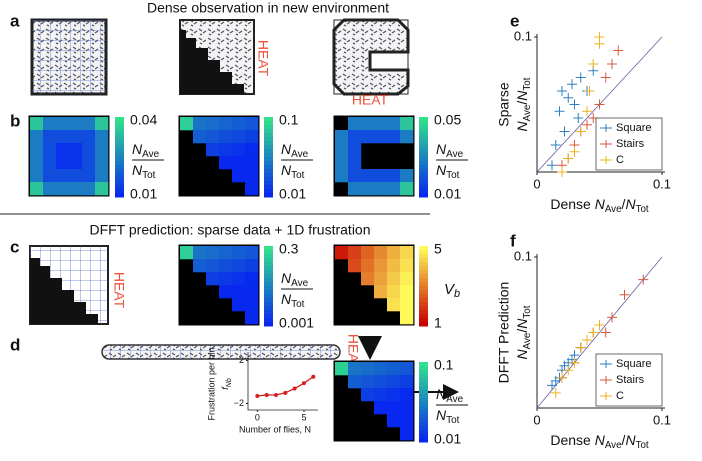  I want to click on colorbar-label: 0.01, so click(447, 194).